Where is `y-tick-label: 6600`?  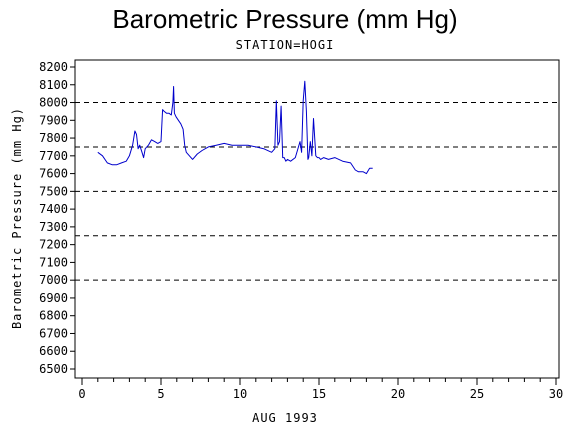 y-tick-label: 6600 is located at coordinates (53, 351).